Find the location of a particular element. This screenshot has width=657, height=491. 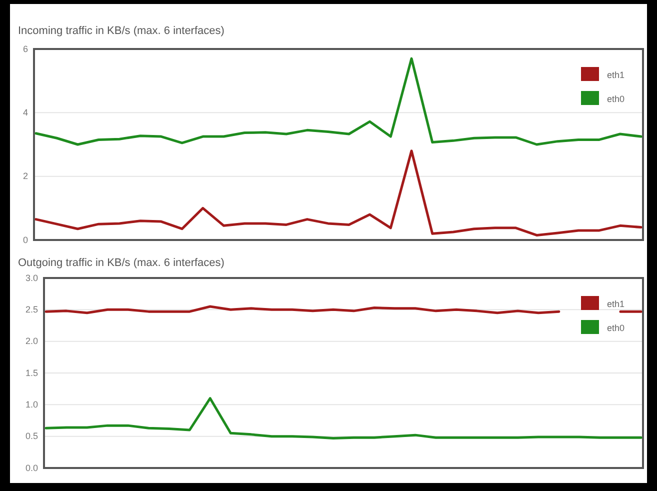

y-tick-label: 0 is located at coordinates (25, 239).